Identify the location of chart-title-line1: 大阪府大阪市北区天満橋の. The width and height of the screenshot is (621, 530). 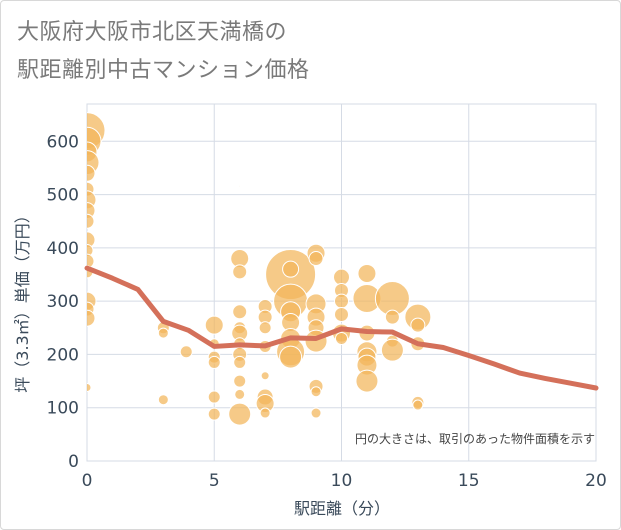
(152, 32).